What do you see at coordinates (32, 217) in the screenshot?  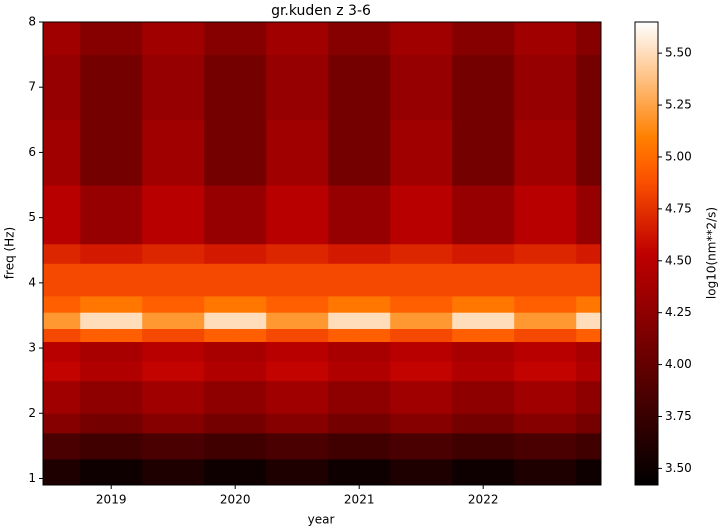 I see `y-tick-label: 5` at bounding box center [32, 217].